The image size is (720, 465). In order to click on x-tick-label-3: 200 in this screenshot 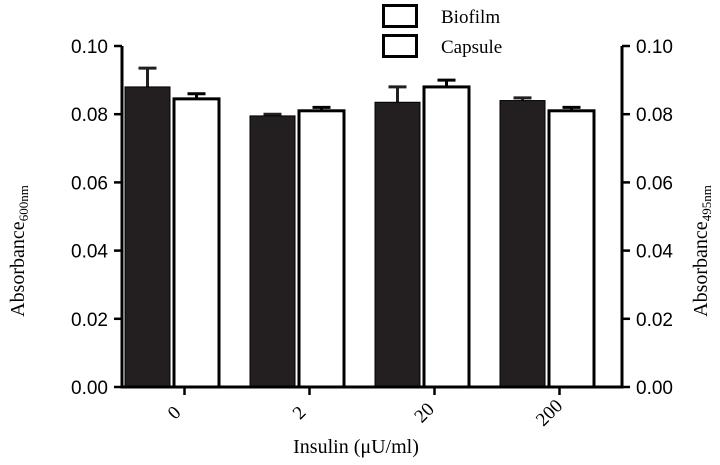, I will do `click(549, 413)`.